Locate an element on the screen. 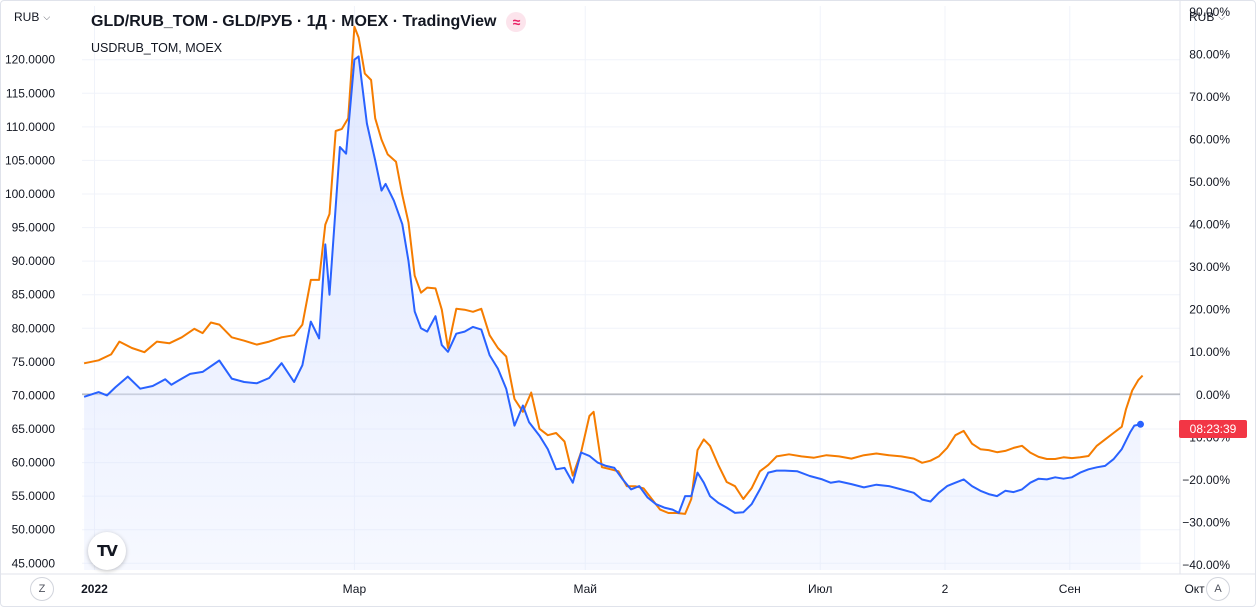 The image size is (1258, 609). left-unit-label: RUB is located at coordinates (27, 17).